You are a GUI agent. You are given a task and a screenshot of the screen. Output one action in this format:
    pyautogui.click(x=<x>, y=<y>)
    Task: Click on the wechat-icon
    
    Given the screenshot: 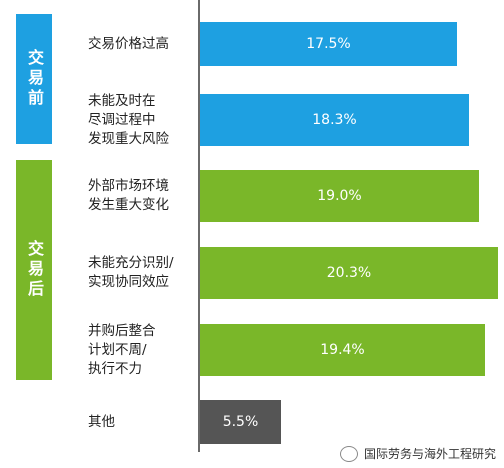 What is the action you would take?
    pyautogui.click(x=348, y=453)
    